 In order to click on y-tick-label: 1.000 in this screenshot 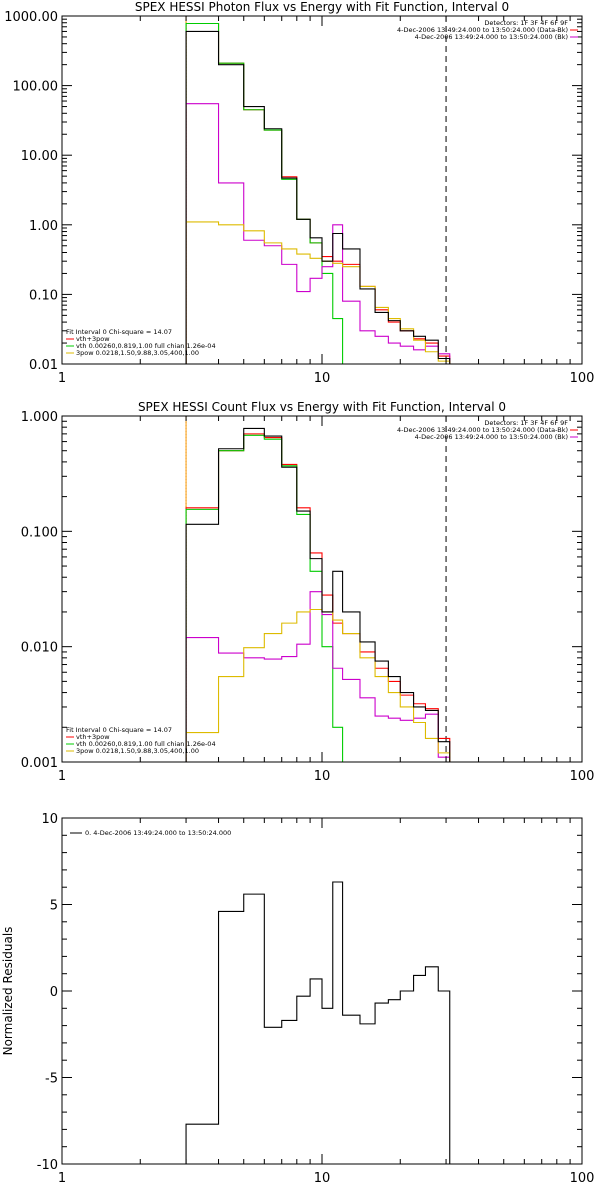, I will do `click(39, 417)`.